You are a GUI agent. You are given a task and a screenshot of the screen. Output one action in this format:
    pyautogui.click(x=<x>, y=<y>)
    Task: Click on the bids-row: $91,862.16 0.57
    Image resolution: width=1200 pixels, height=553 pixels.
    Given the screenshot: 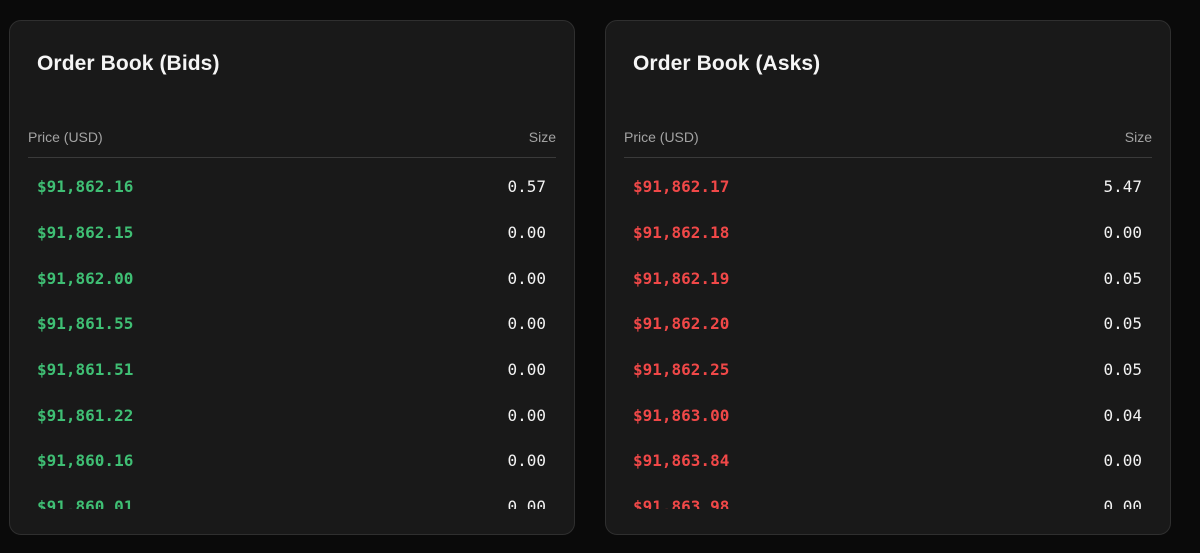 What is the action you would take?
    pyautogui.click(x=292, y=187)
    